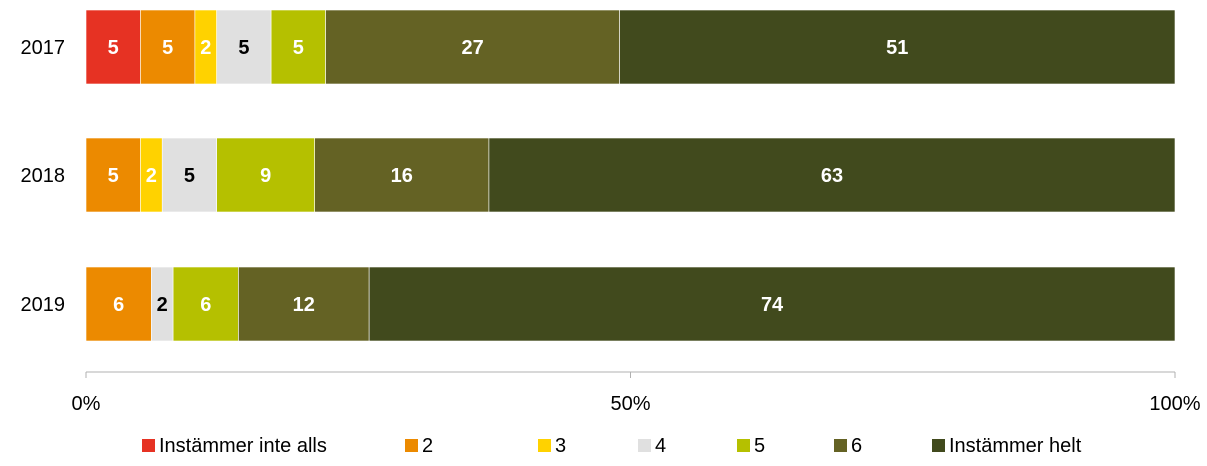  What do you see at coordinates (759, 446) in the screenshot?
I see `legend-label-5: 5` at bounding box center [759, 446].